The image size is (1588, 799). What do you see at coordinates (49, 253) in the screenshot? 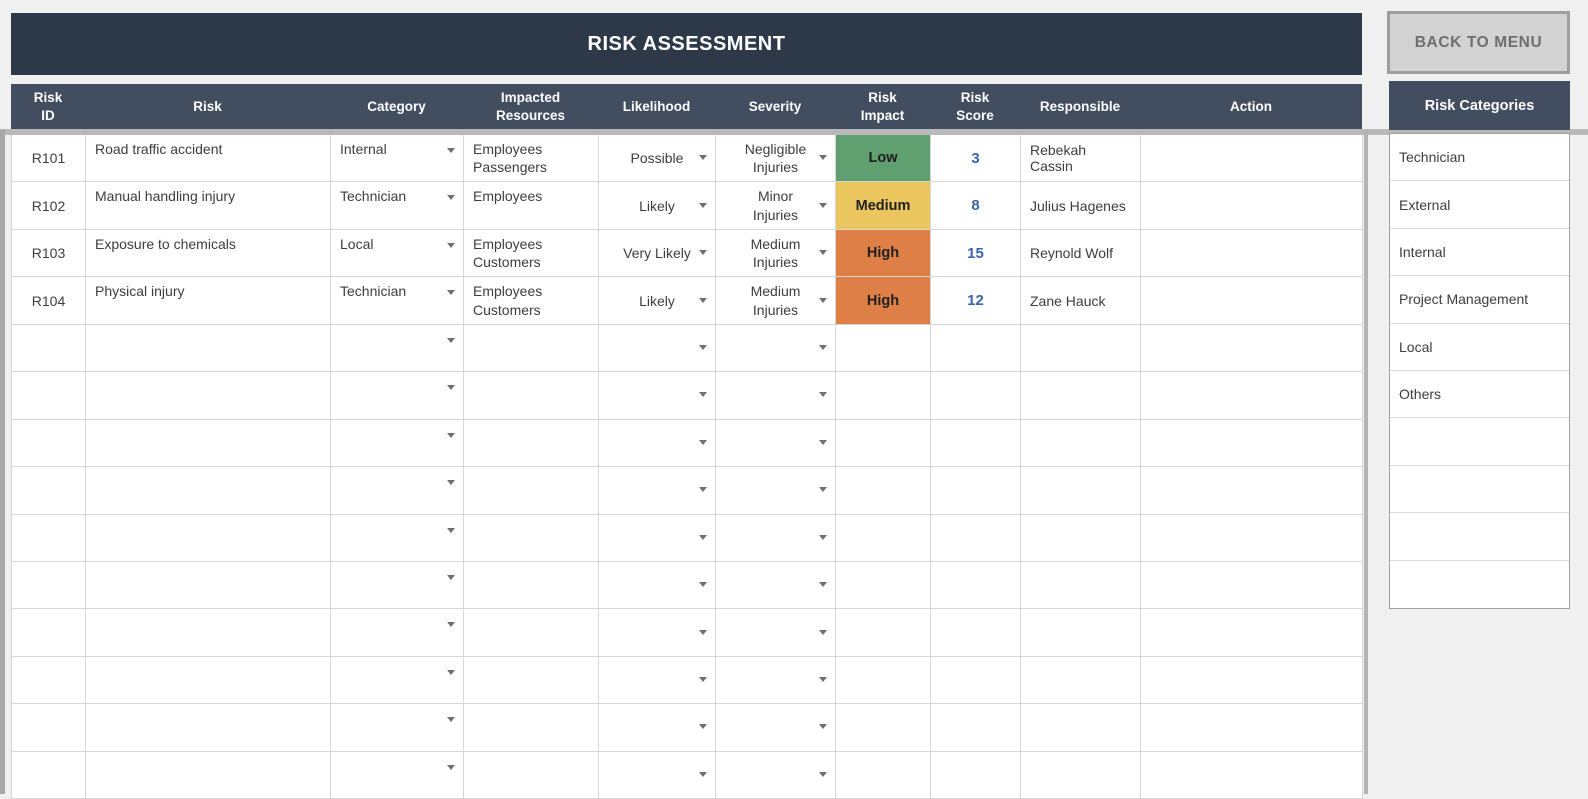
I see `cell-risk-id: R103` at bounding box center [49, 253].